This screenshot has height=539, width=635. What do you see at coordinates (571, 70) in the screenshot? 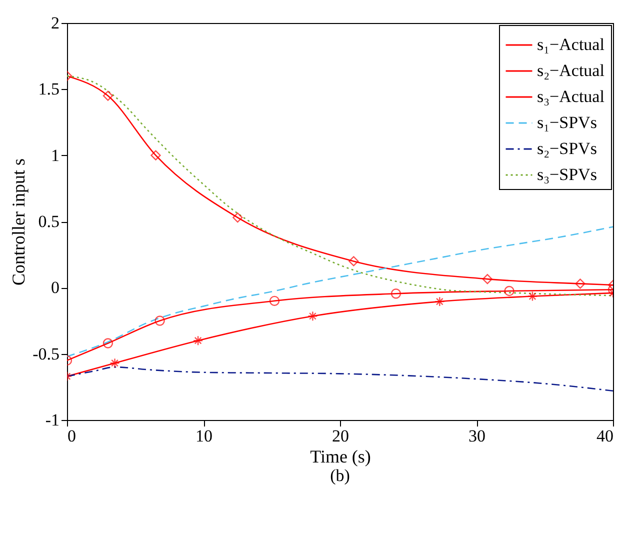
I see `legend-label: s₂−Actual` at bounding box center [571, 70].